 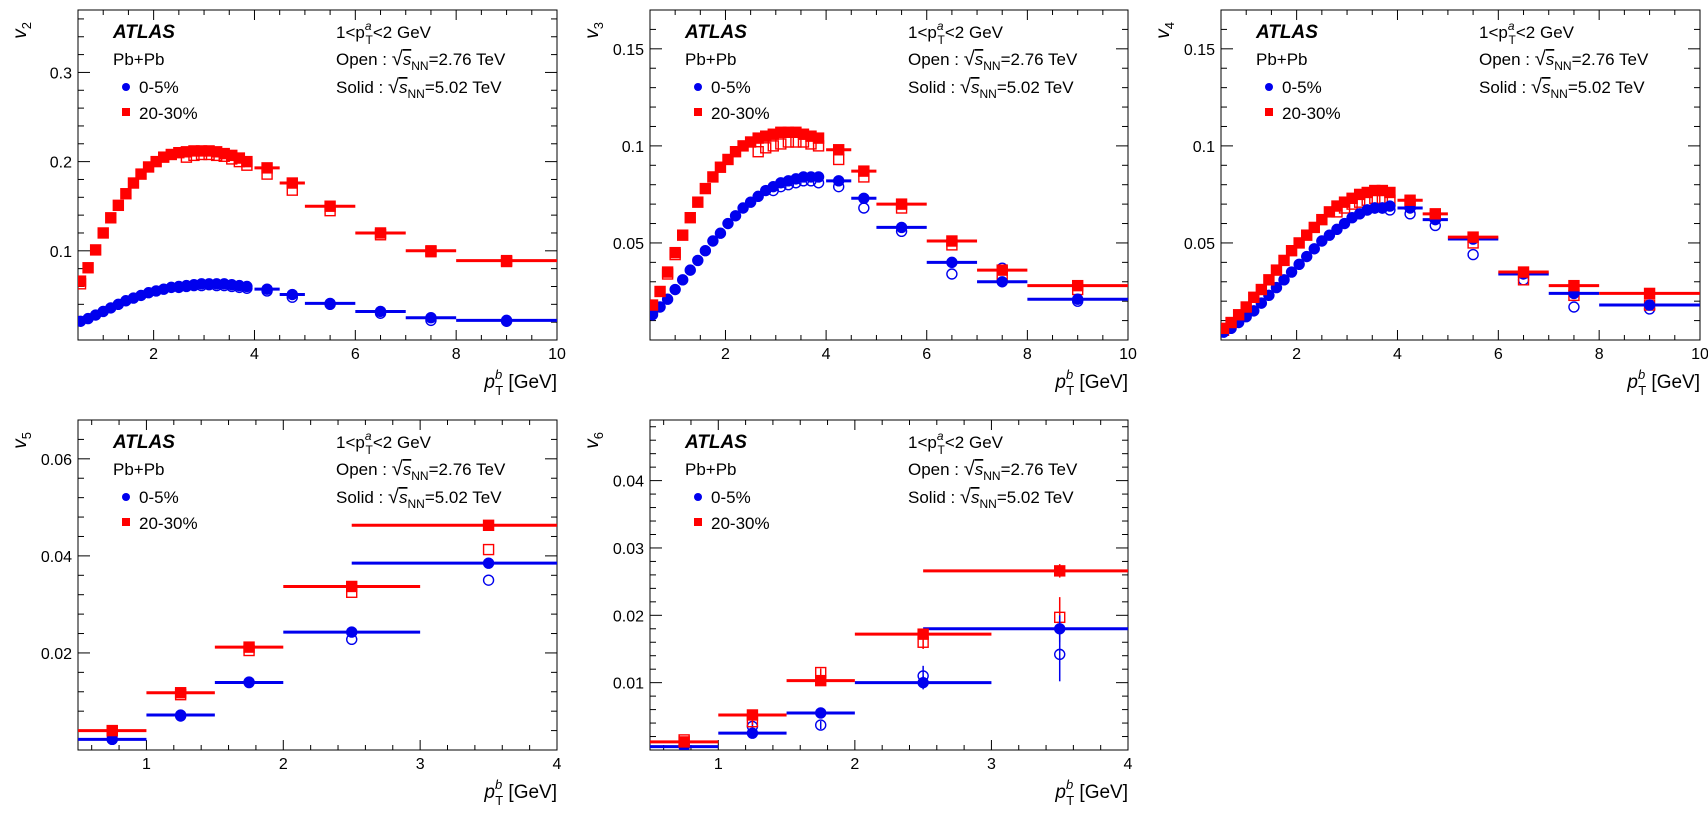 What do you see at coordinates (934, 87) in the screenshot?
I see `energy-prefix: Solid :` at bounding box center [934, 87].